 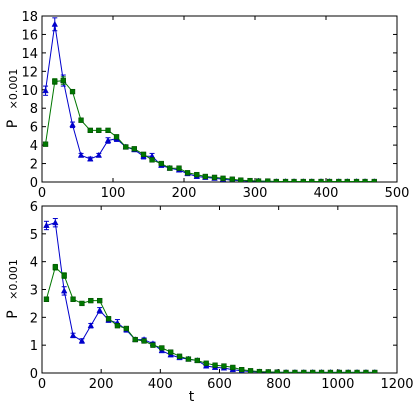 I want to click on y-tick-label: 18, so click(x=29, y=17).